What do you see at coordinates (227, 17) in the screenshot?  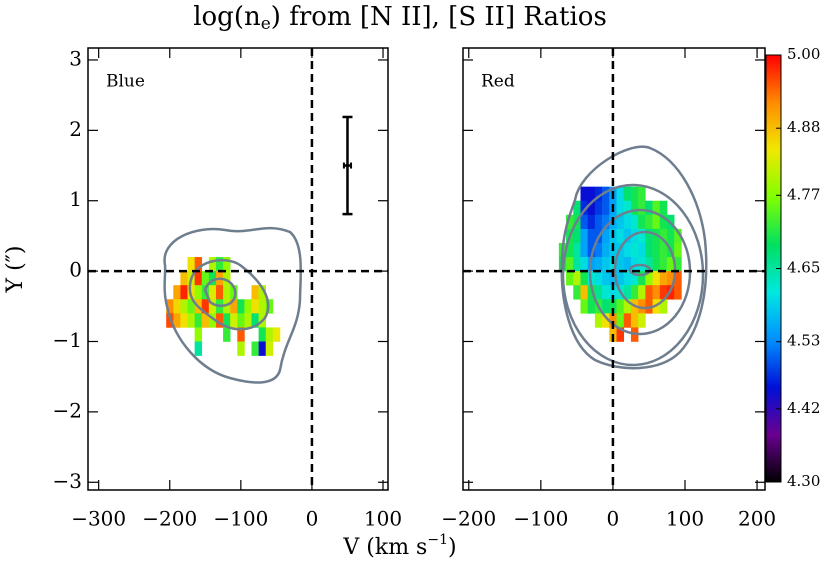 I see `title-part: log(n` at bounding box center [227, 17].